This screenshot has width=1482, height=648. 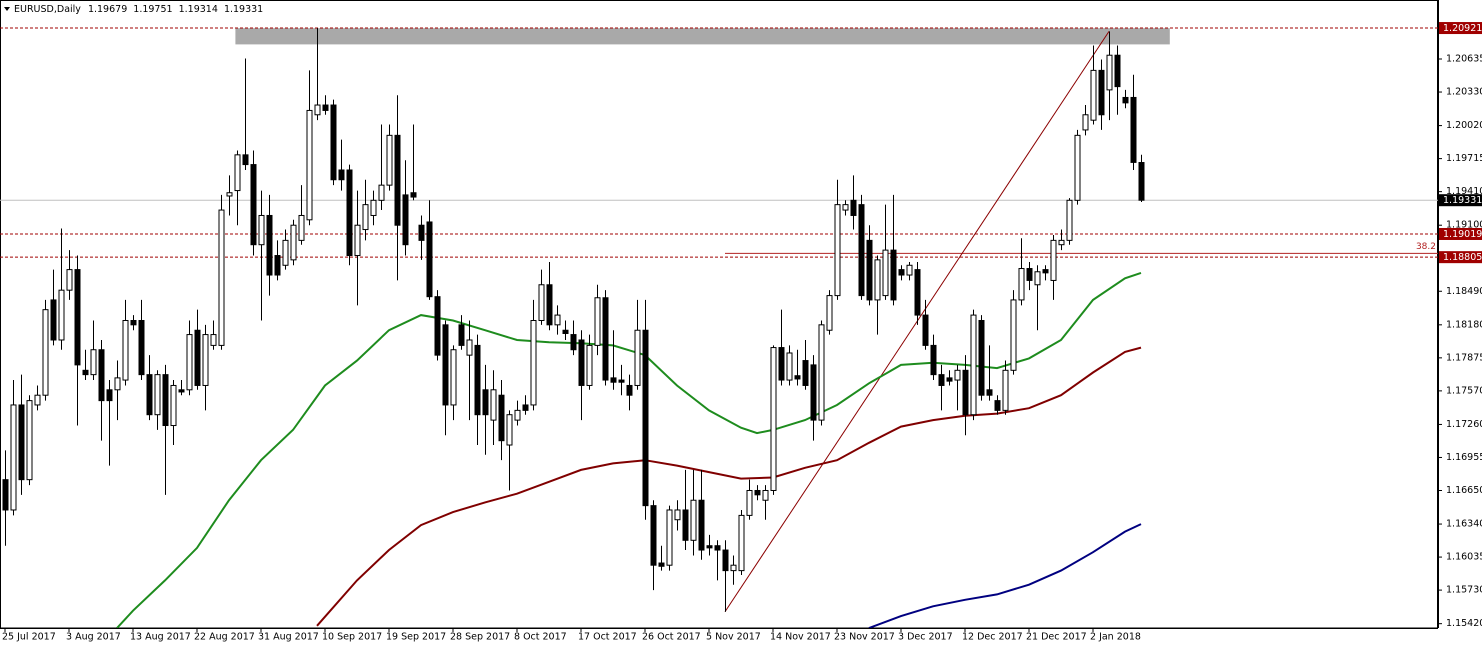 What do you see at coordinates (1464, 59) in the screenshot?
I see `y-tick-label: 1.20635` at bounding box center [1464, 59].